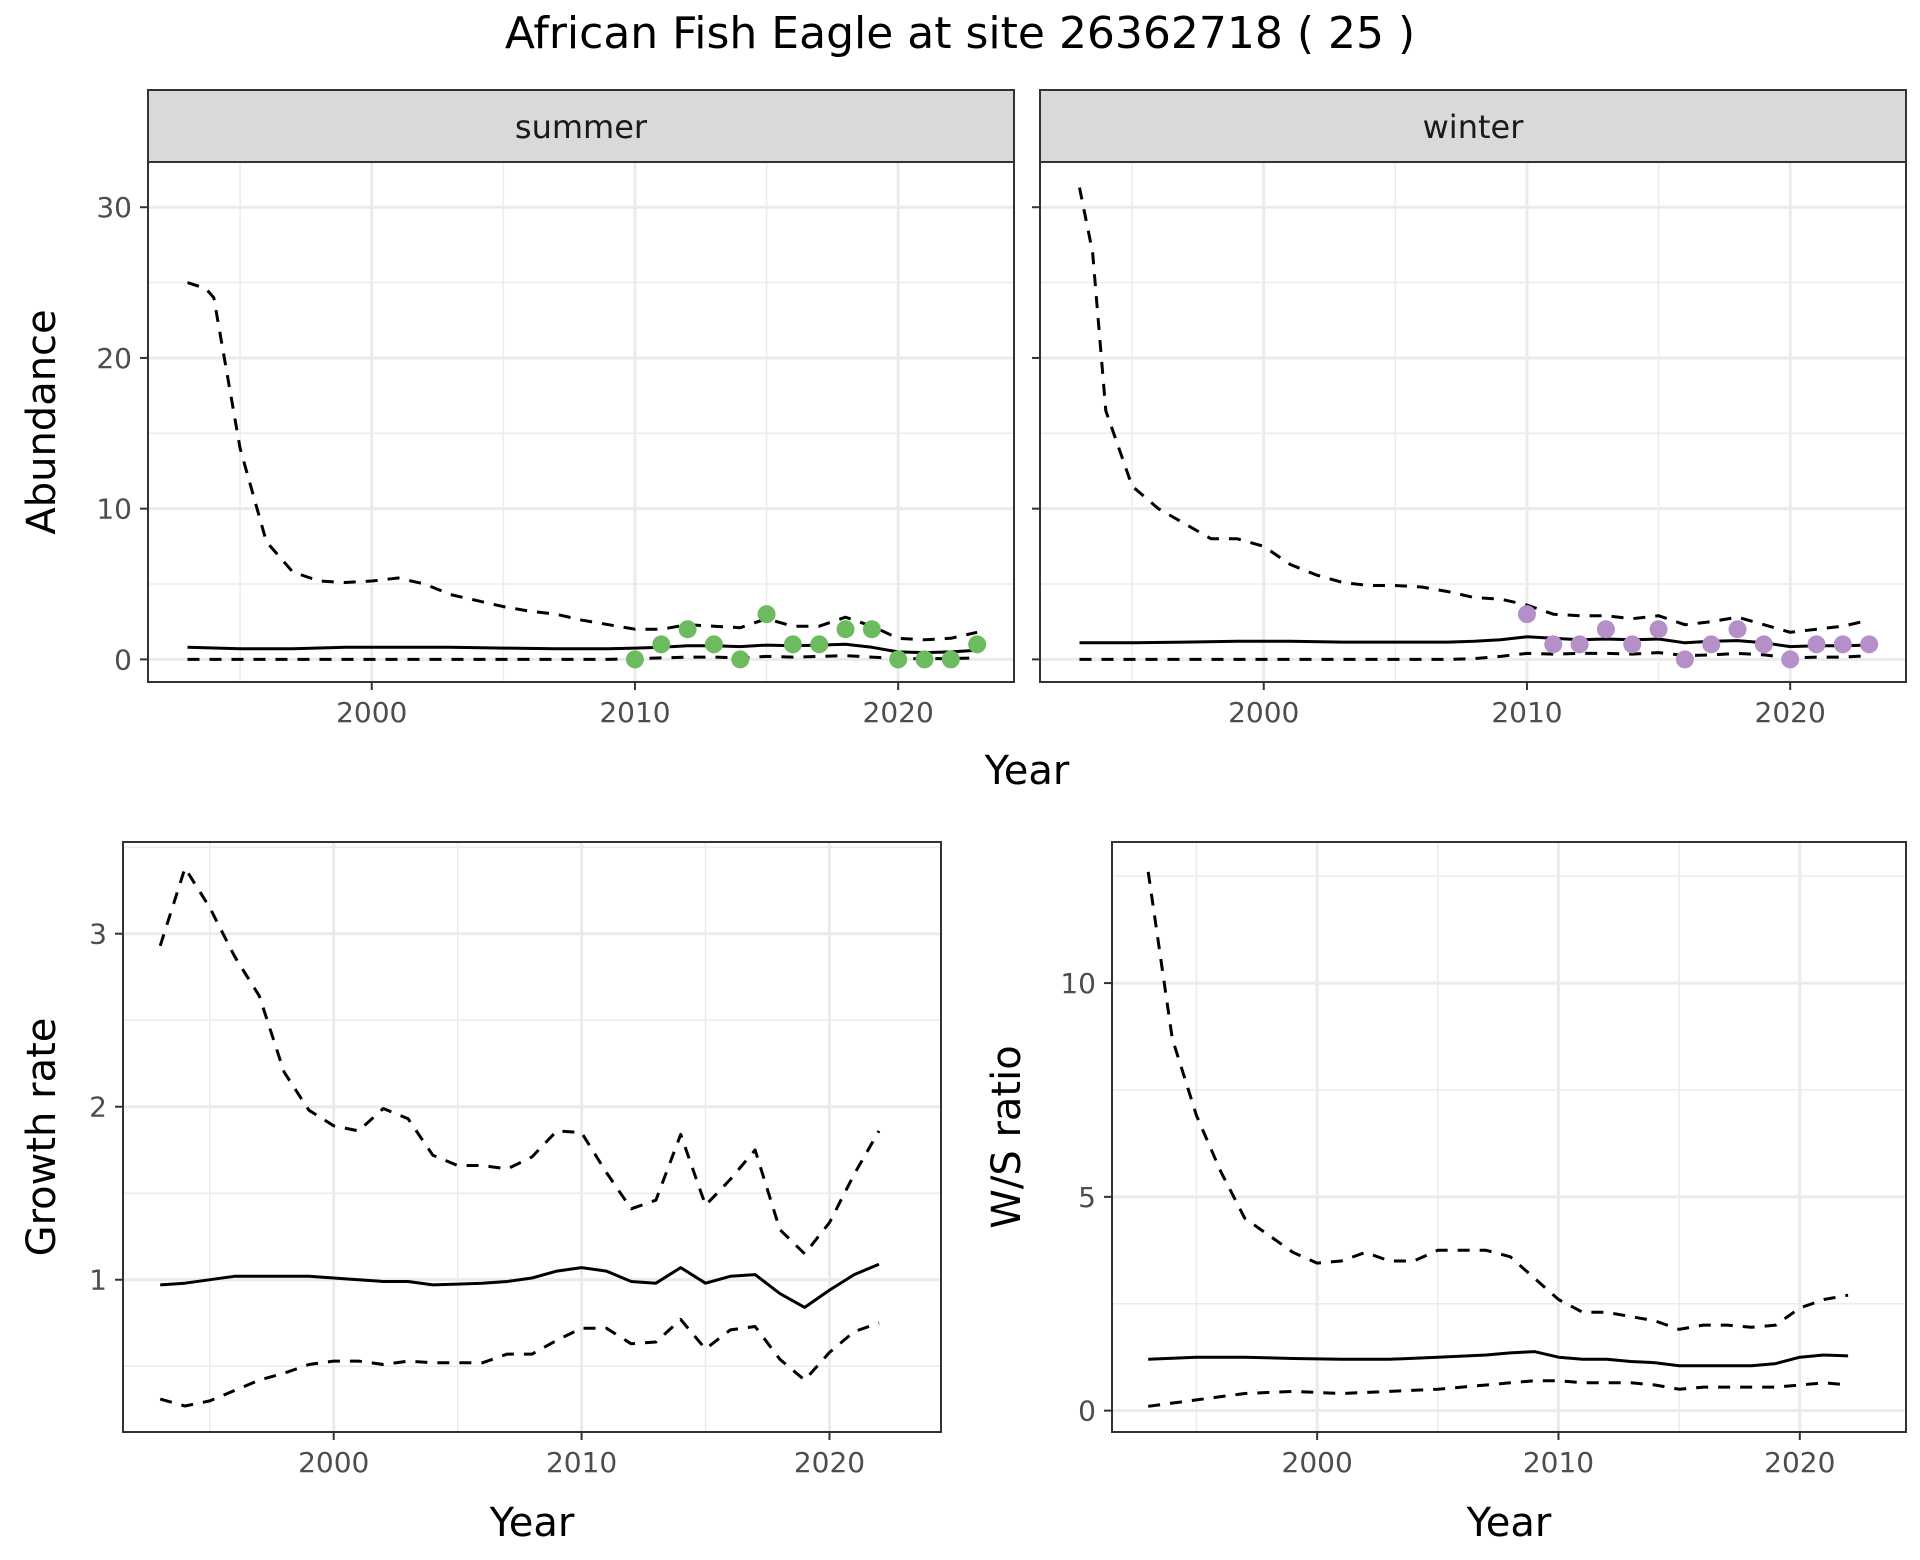 Image resolution: width=1920 pixels, height=1560 pixels. Describe the element at coordinates (98, 1280) in the screenshot. I see `y-tick-label: 1` at that location.